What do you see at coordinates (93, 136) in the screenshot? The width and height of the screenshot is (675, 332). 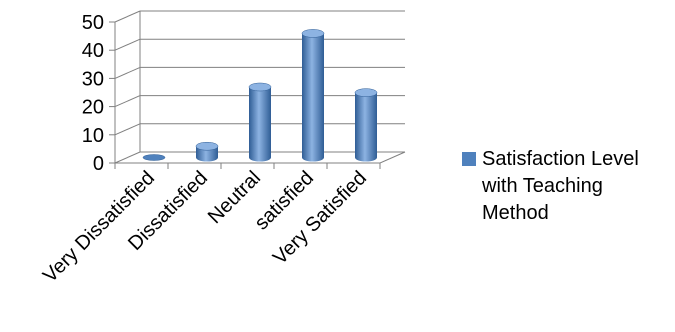 I see `y-tick-label: 10` at bounding box center [93, 136].